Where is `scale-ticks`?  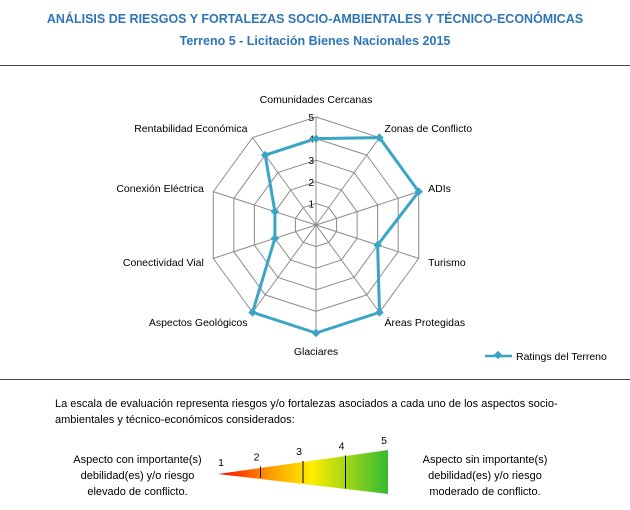
scale-ticks is located at coordinates (303, 472).